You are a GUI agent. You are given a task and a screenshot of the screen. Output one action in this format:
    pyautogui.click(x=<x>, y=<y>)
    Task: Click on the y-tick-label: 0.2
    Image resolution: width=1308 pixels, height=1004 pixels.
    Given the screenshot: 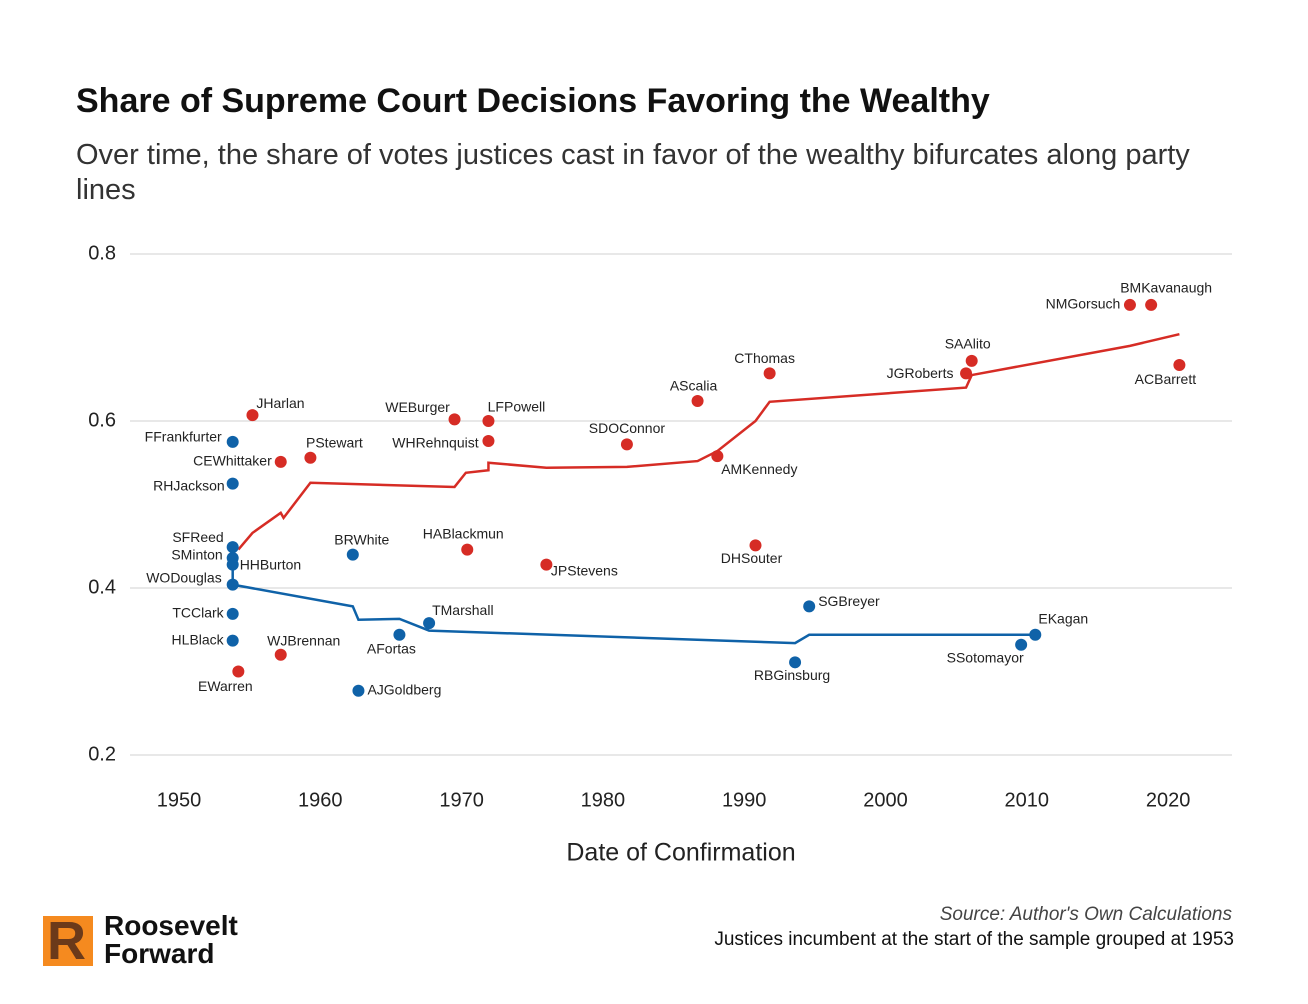 What is the action you would take?
    pyautogui.click(x=102, y=754)
    